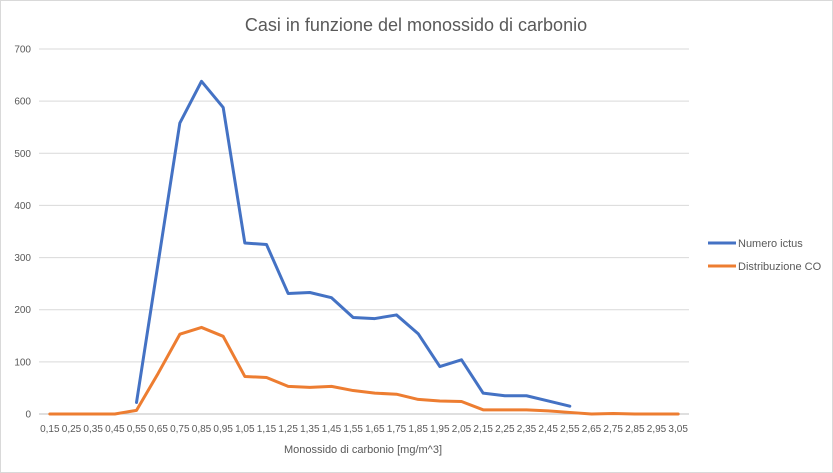  What do you see at coordinates (548, 429) in the screenshot?
I see `x-tick-label: 2,45` at bounding box center [548, 429].